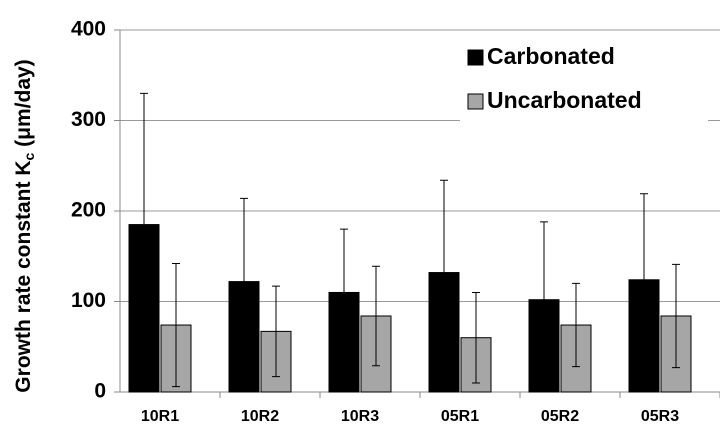 The height and width of the screenshot is (448, 720). I want to click on y-tick-label: 300, so click(88, 119).